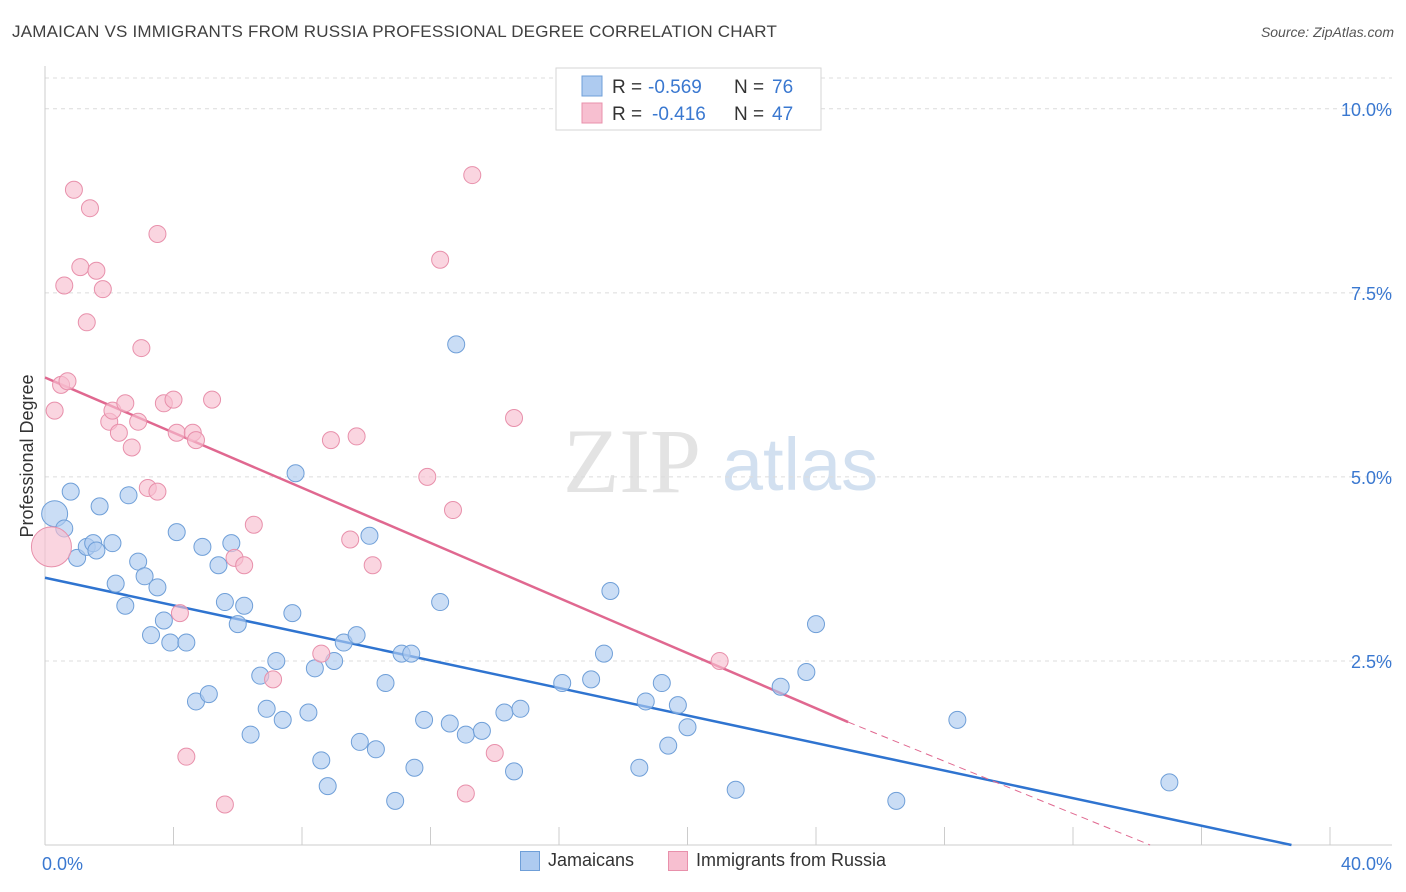 Image resolution: width=1406 pixels, height=892 pixels. Describe the element at coordinates (720, 461) in the screenshot. I see `watermark: ZIP atlas` at that location.